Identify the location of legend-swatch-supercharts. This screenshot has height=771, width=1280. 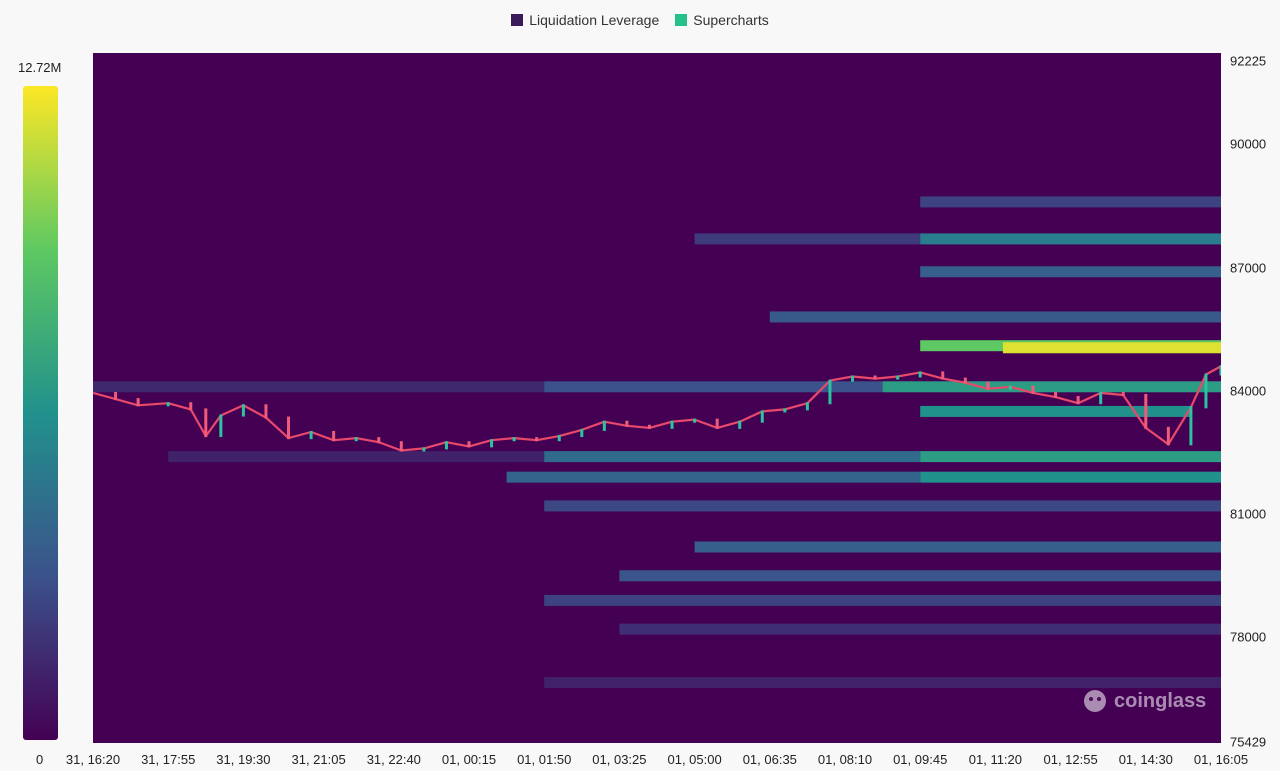
(681, 20).